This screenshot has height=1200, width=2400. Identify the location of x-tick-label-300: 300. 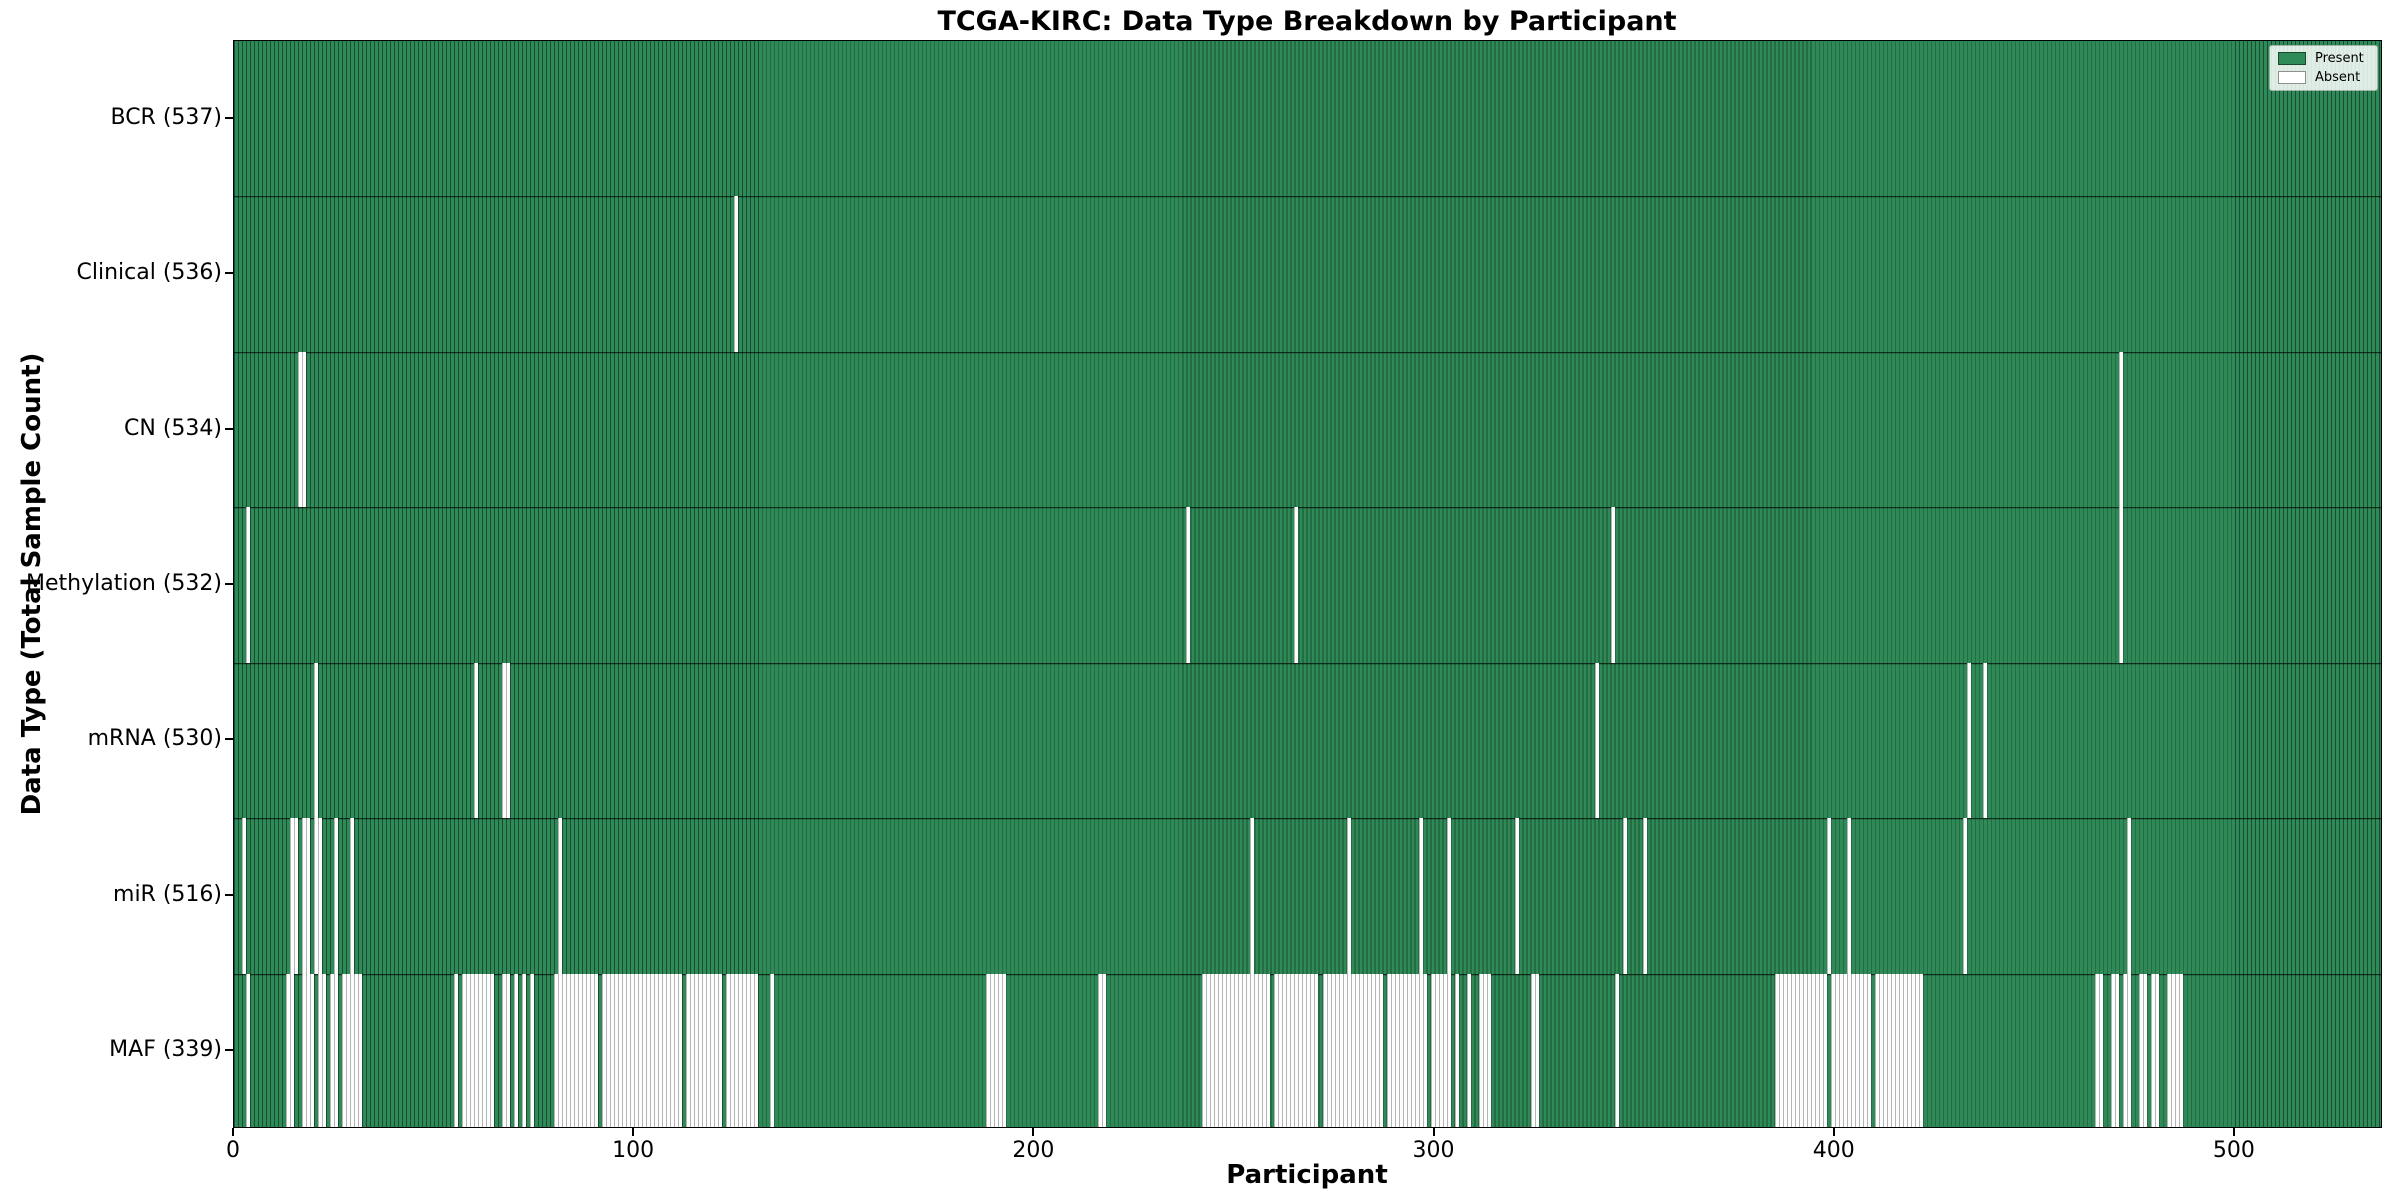
(1433, 1150).